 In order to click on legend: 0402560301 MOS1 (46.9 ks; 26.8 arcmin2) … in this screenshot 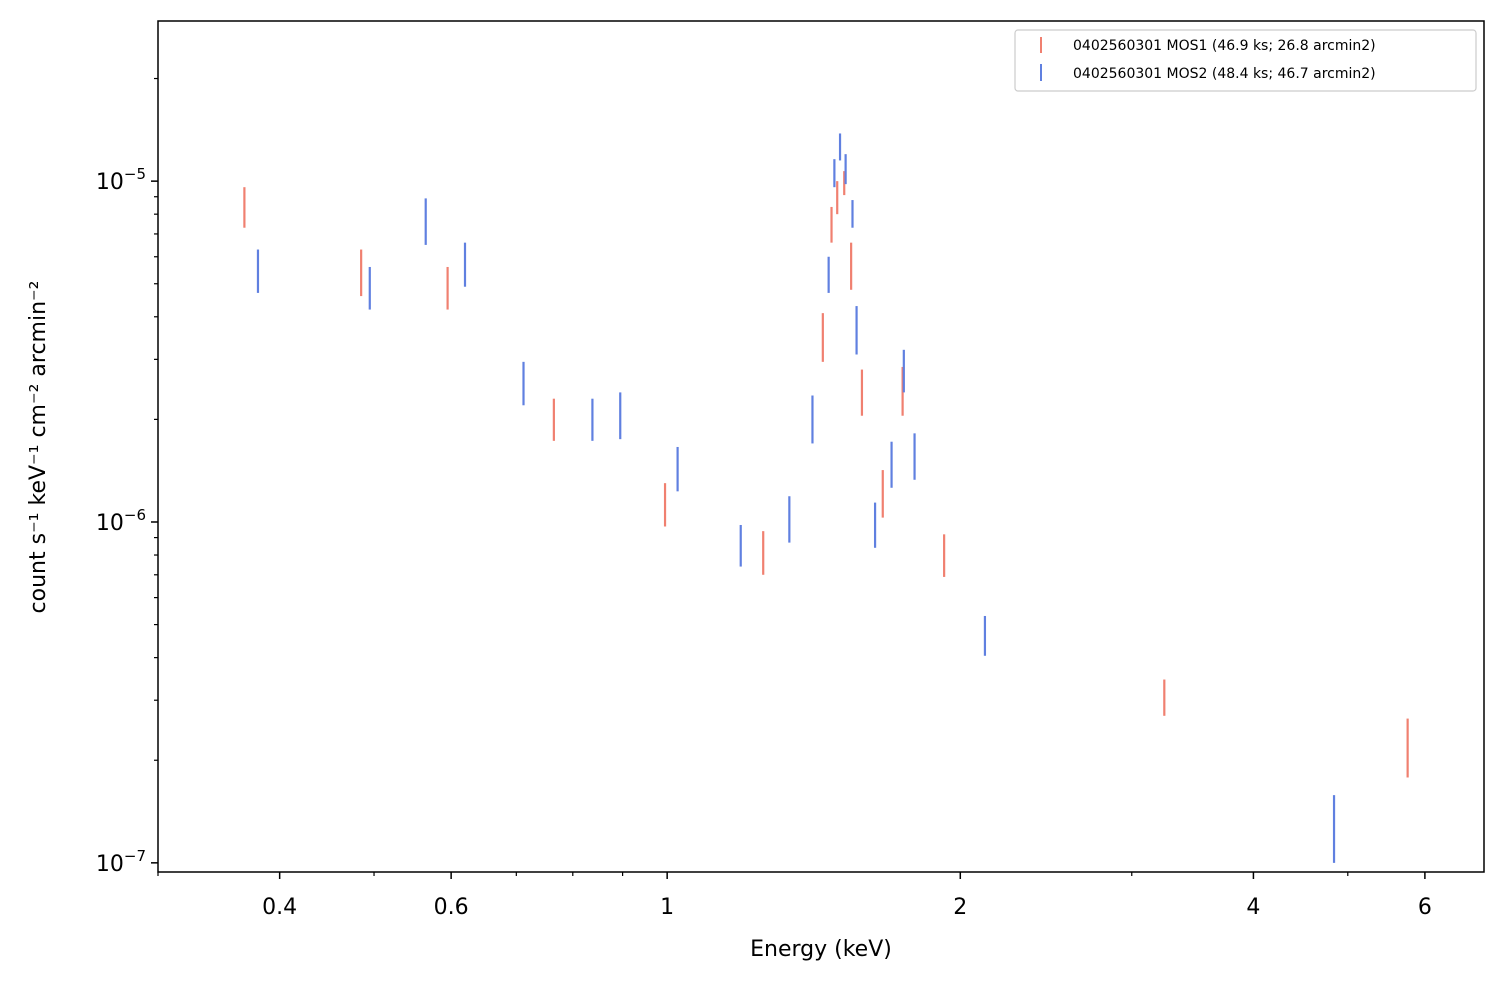, I will do `click(1245, 60)`.